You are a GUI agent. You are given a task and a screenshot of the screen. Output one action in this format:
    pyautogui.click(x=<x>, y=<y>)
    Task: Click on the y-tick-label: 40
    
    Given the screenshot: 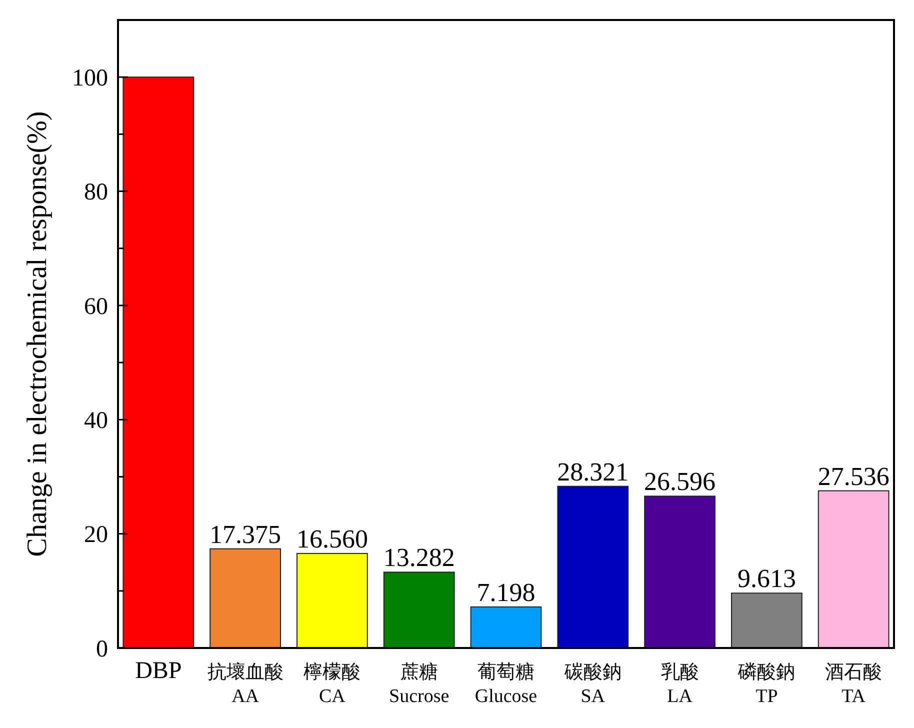 What is the action you would take?
    pyautogui.click(x=96, y=421)
    